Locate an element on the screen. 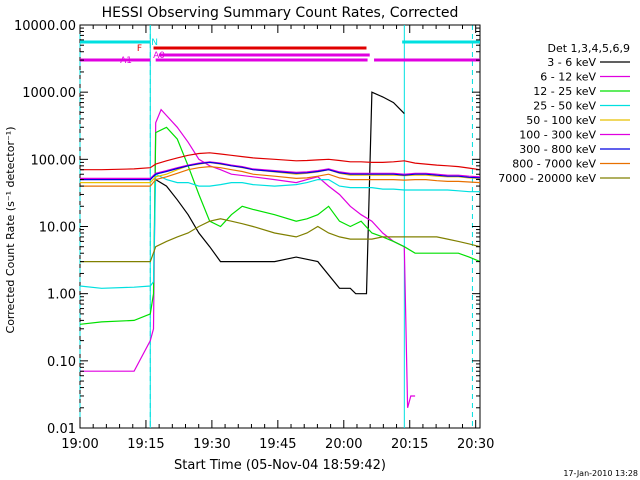 This screenshot has width=640, height=480. flag-label-f: F is located at coordinates (139, 49).